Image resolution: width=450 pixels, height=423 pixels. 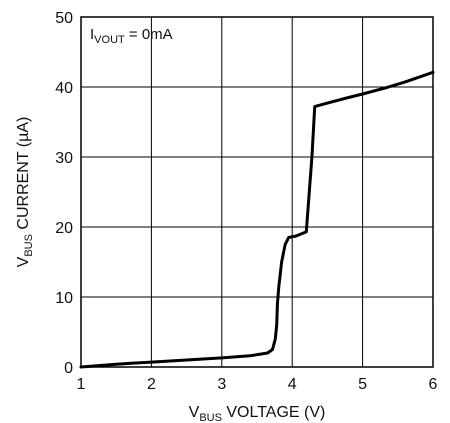 What do you see at coordinates (64, 88) in the screenshot?
I see `y-tick-label: 40` at bounding box center [64, 88].